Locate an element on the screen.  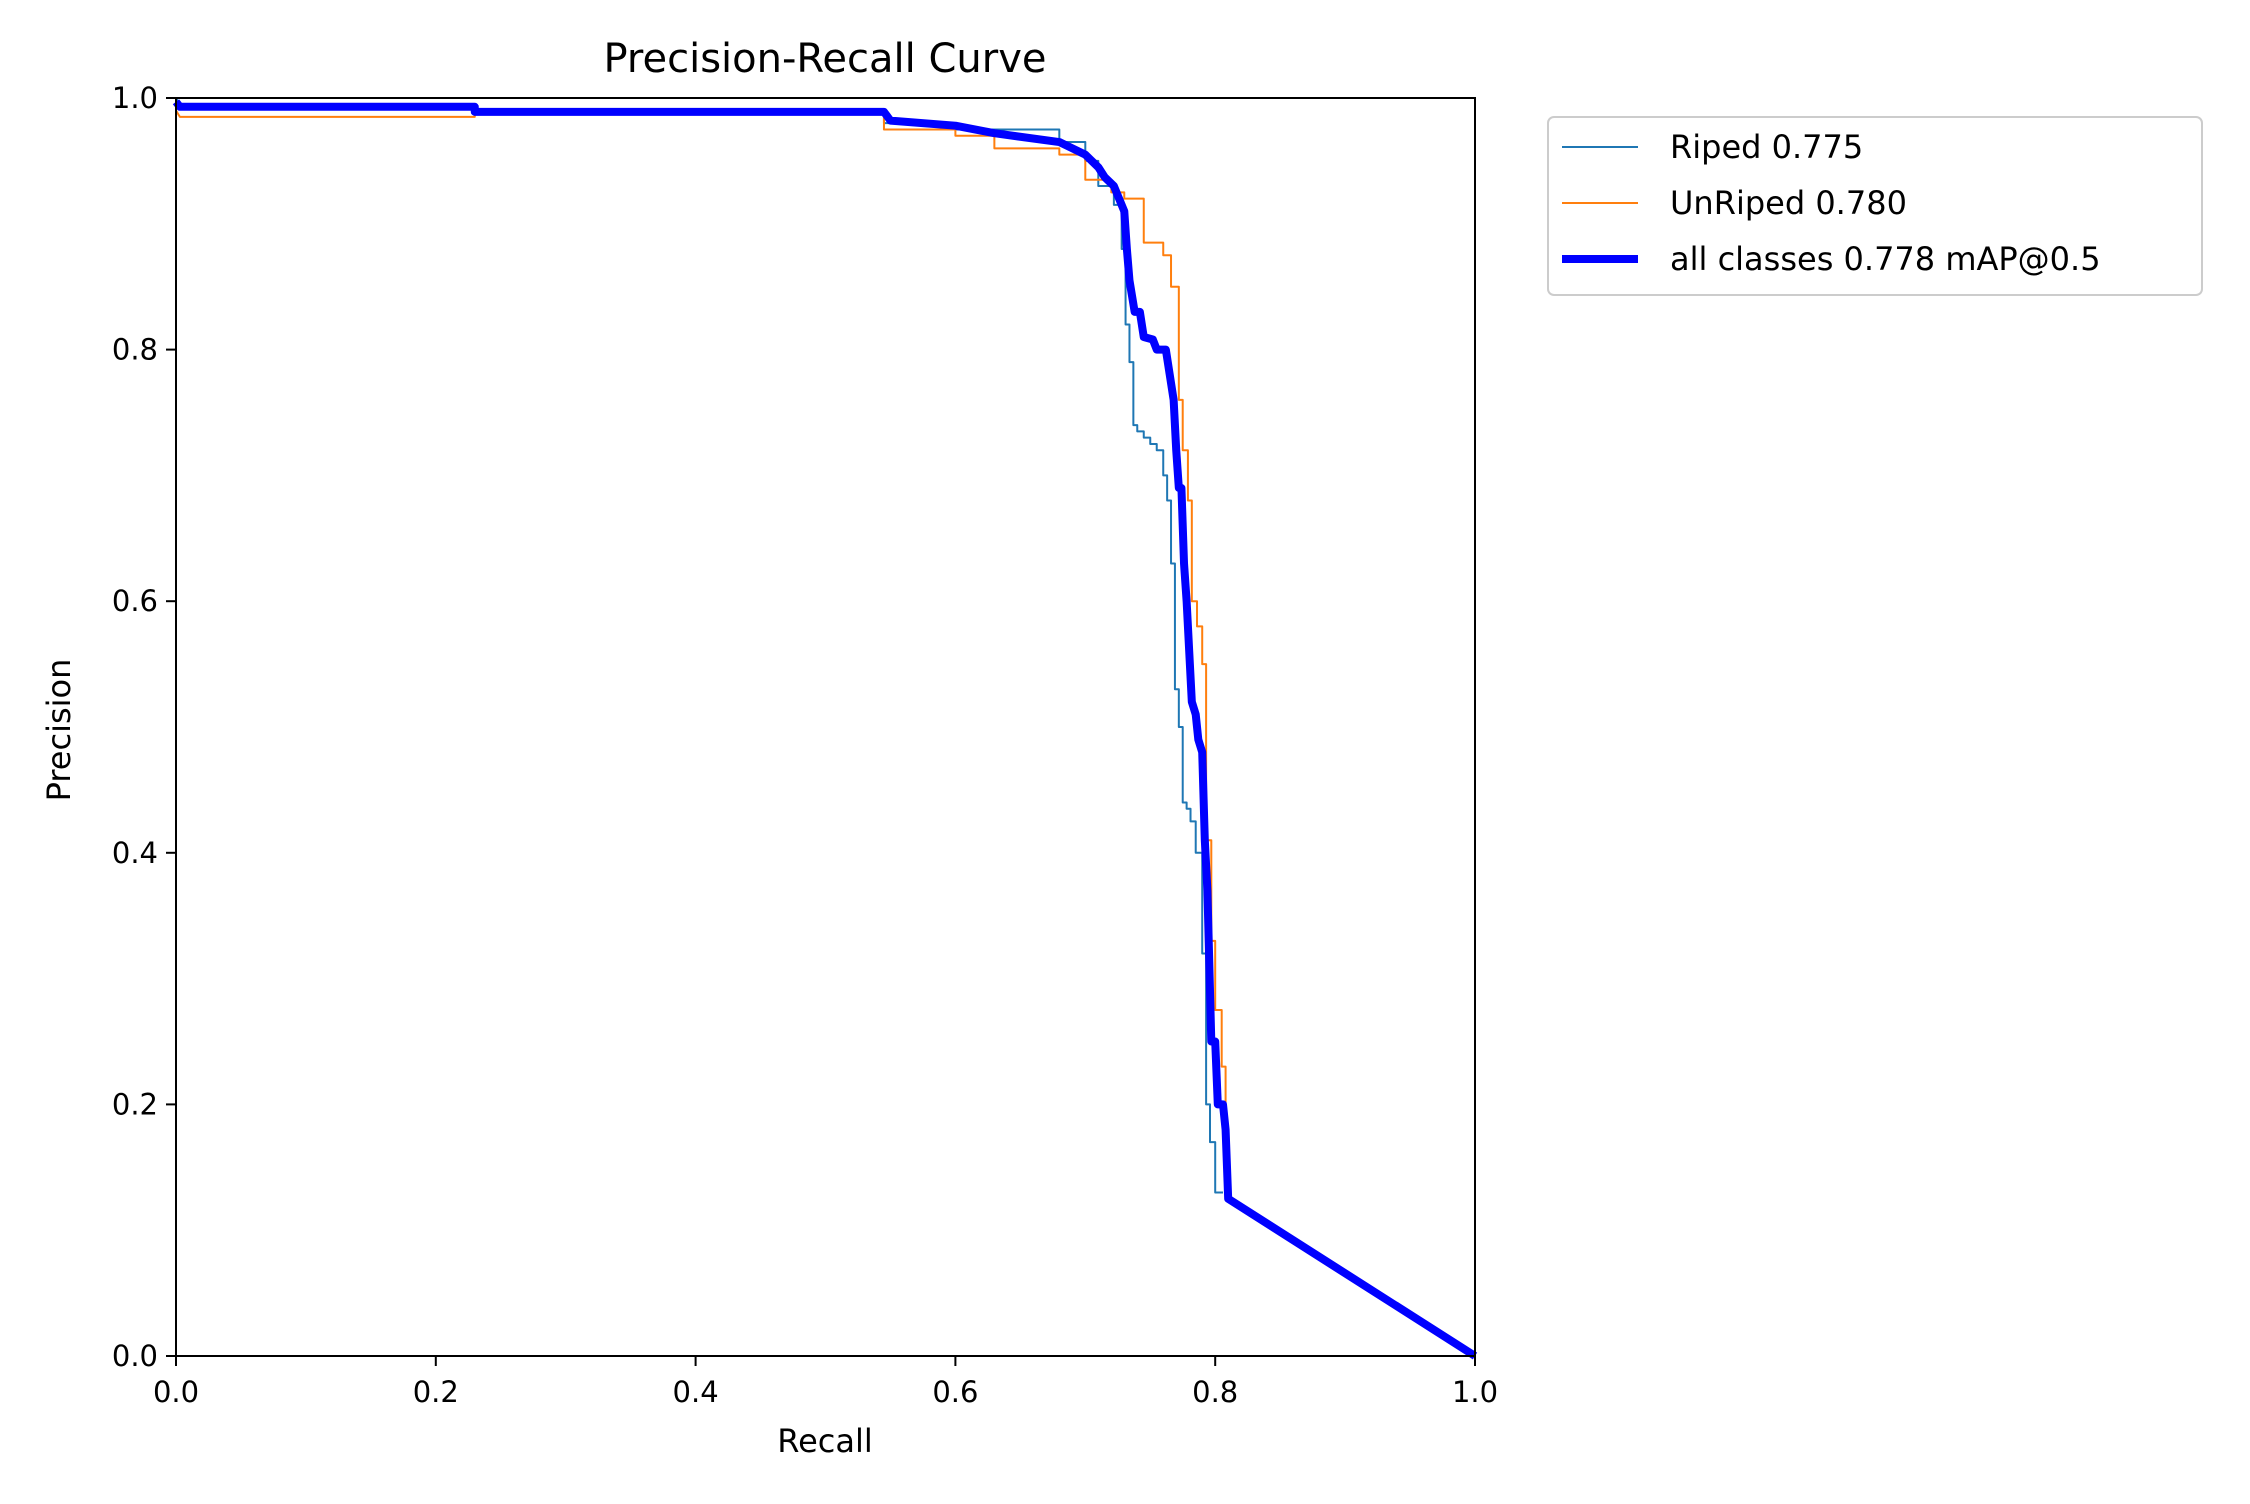
legend-label-1: Riped 0.775 is located at coordinates (1766, 147).